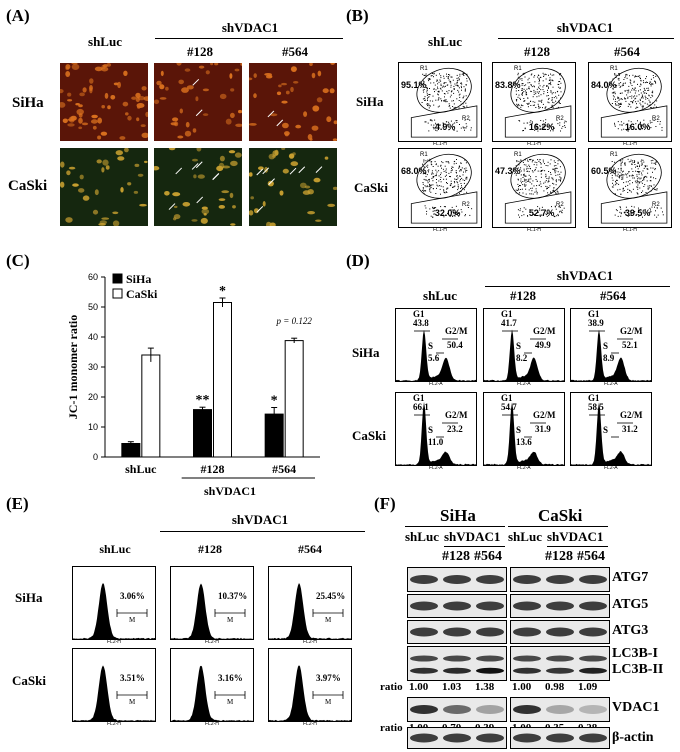  I want to click on g1-value: 66.1, so click(421, 407).